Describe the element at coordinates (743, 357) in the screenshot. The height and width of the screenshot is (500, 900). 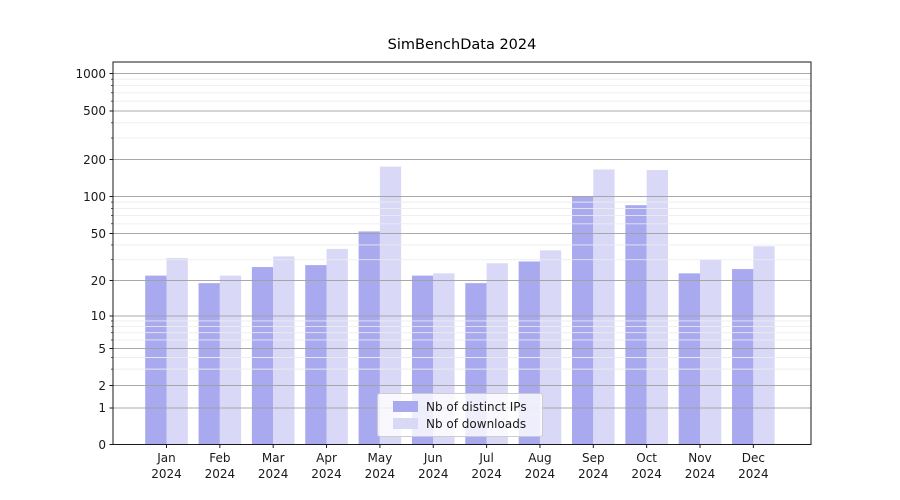
I see `bar-ips-dec` at that location.